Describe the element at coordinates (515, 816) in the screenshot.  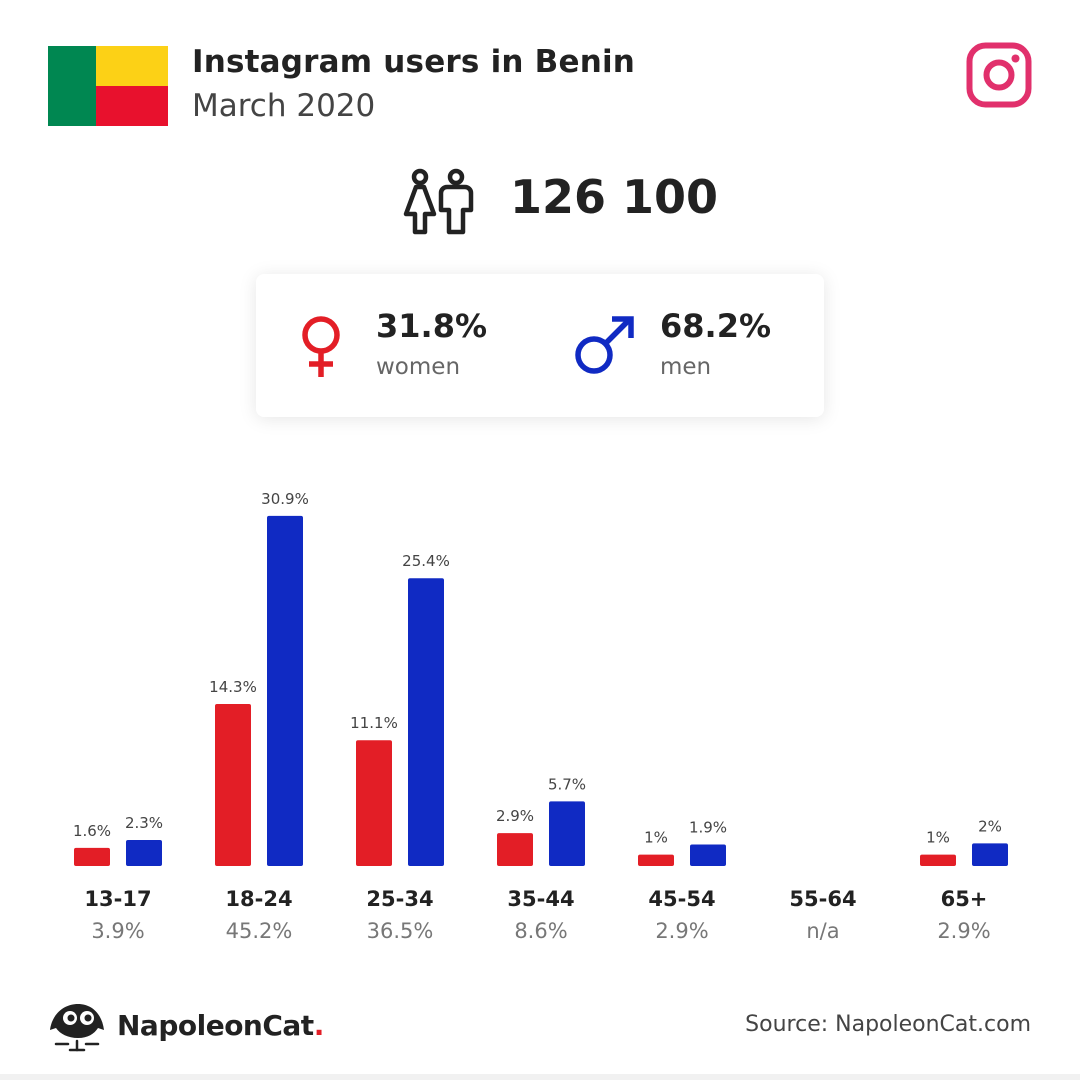
I see `bar-value-label: 2.9%` at that location.